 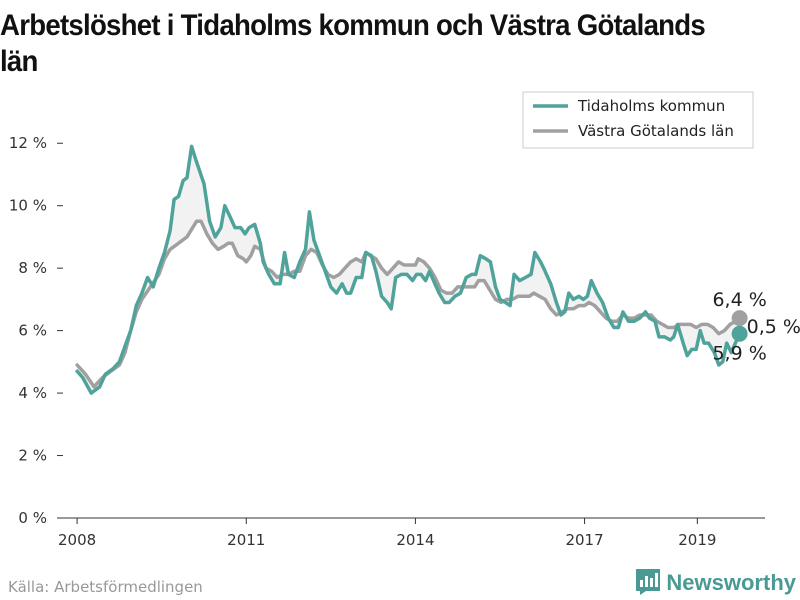 I want to click on legend-label: Västra Götalands län, so click(x=656, y=131).